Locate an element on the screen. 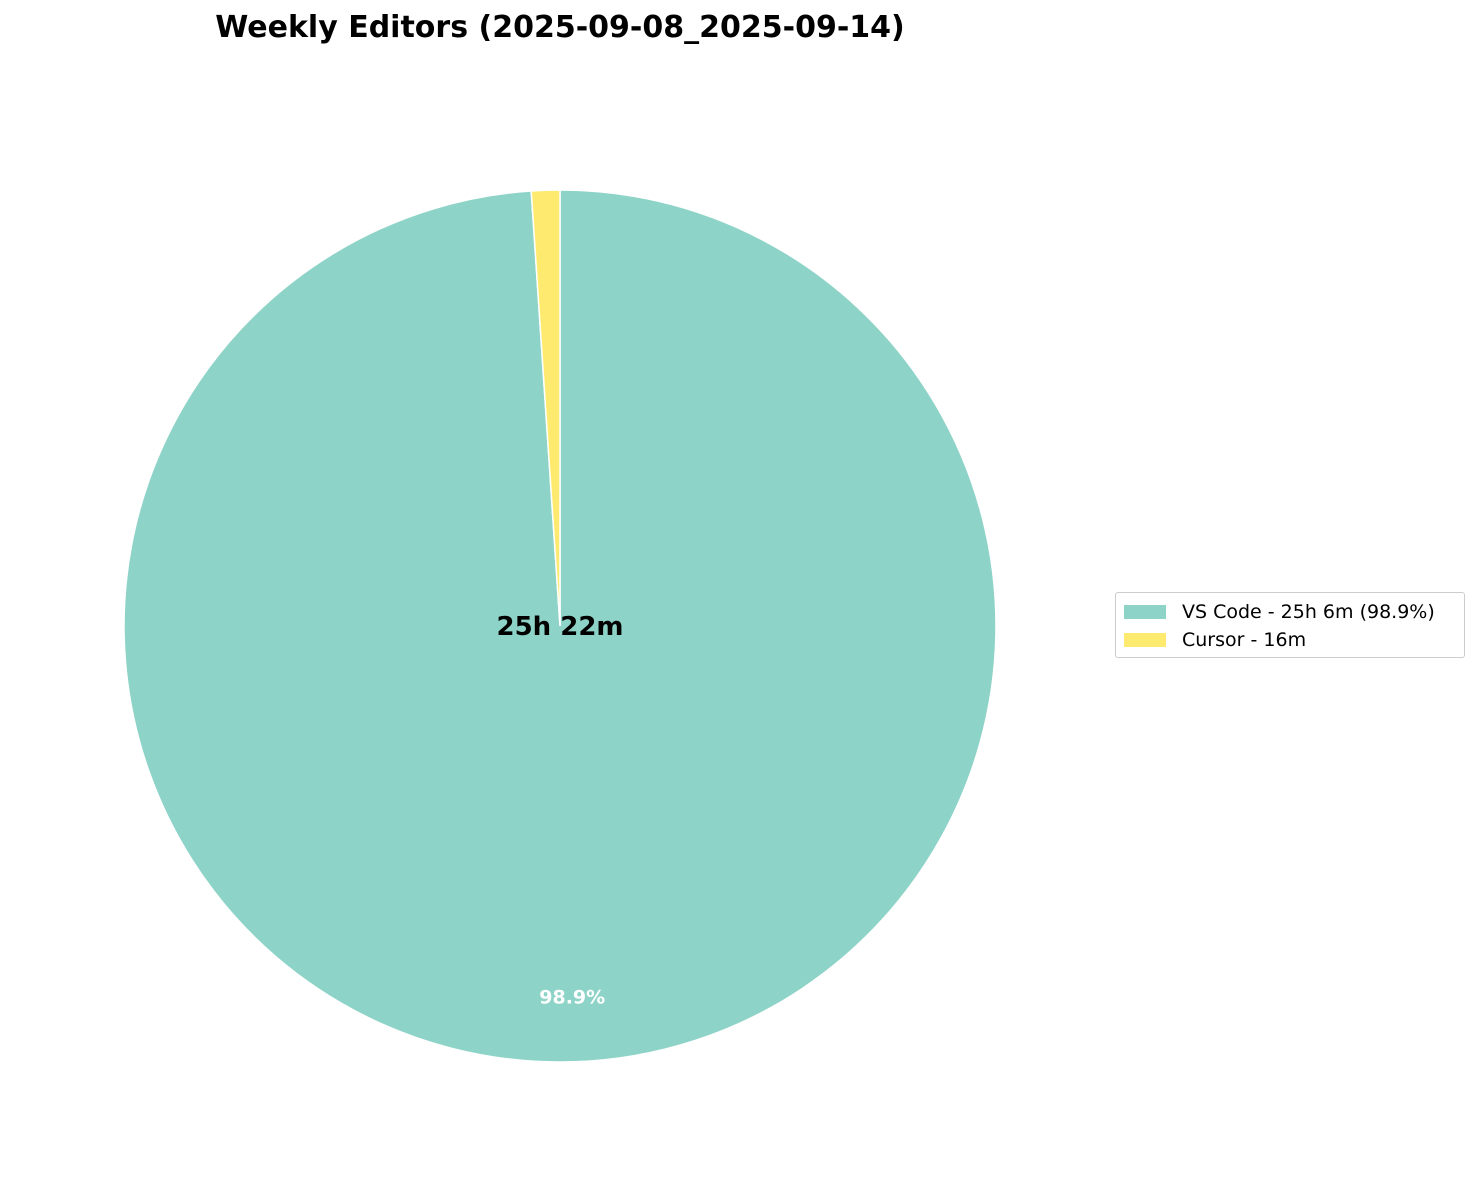  legend-item-cursor: Cursor - 16m is located at coordinates (1290, 640).